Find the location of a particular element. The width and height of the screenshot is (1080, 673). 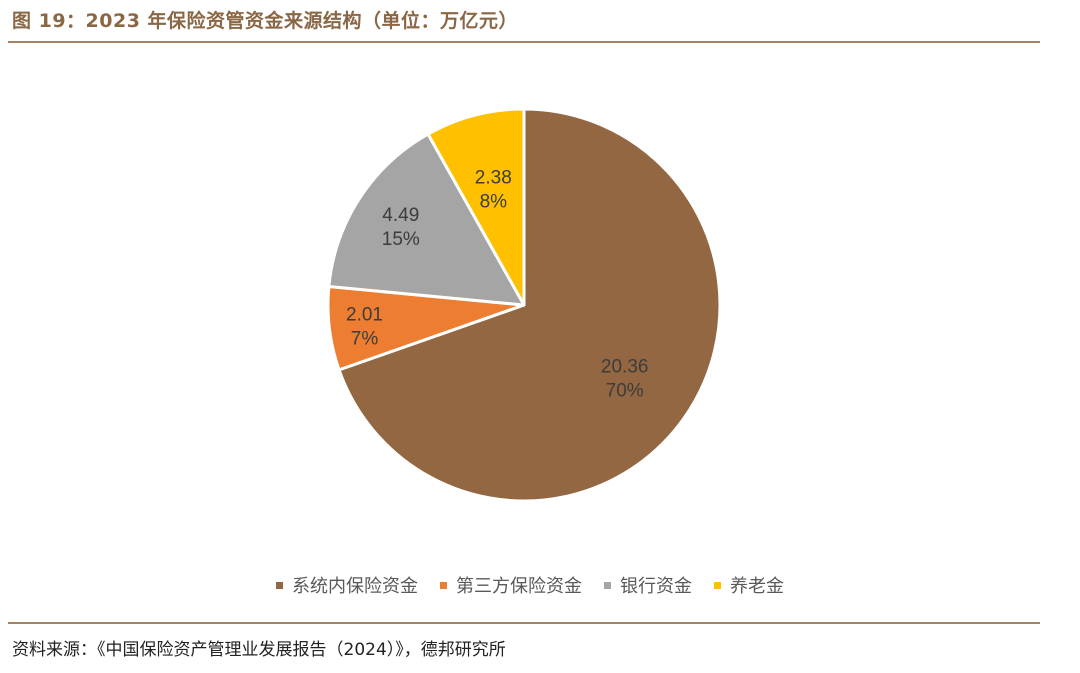

title-divider is located at coordinates (524, 42).